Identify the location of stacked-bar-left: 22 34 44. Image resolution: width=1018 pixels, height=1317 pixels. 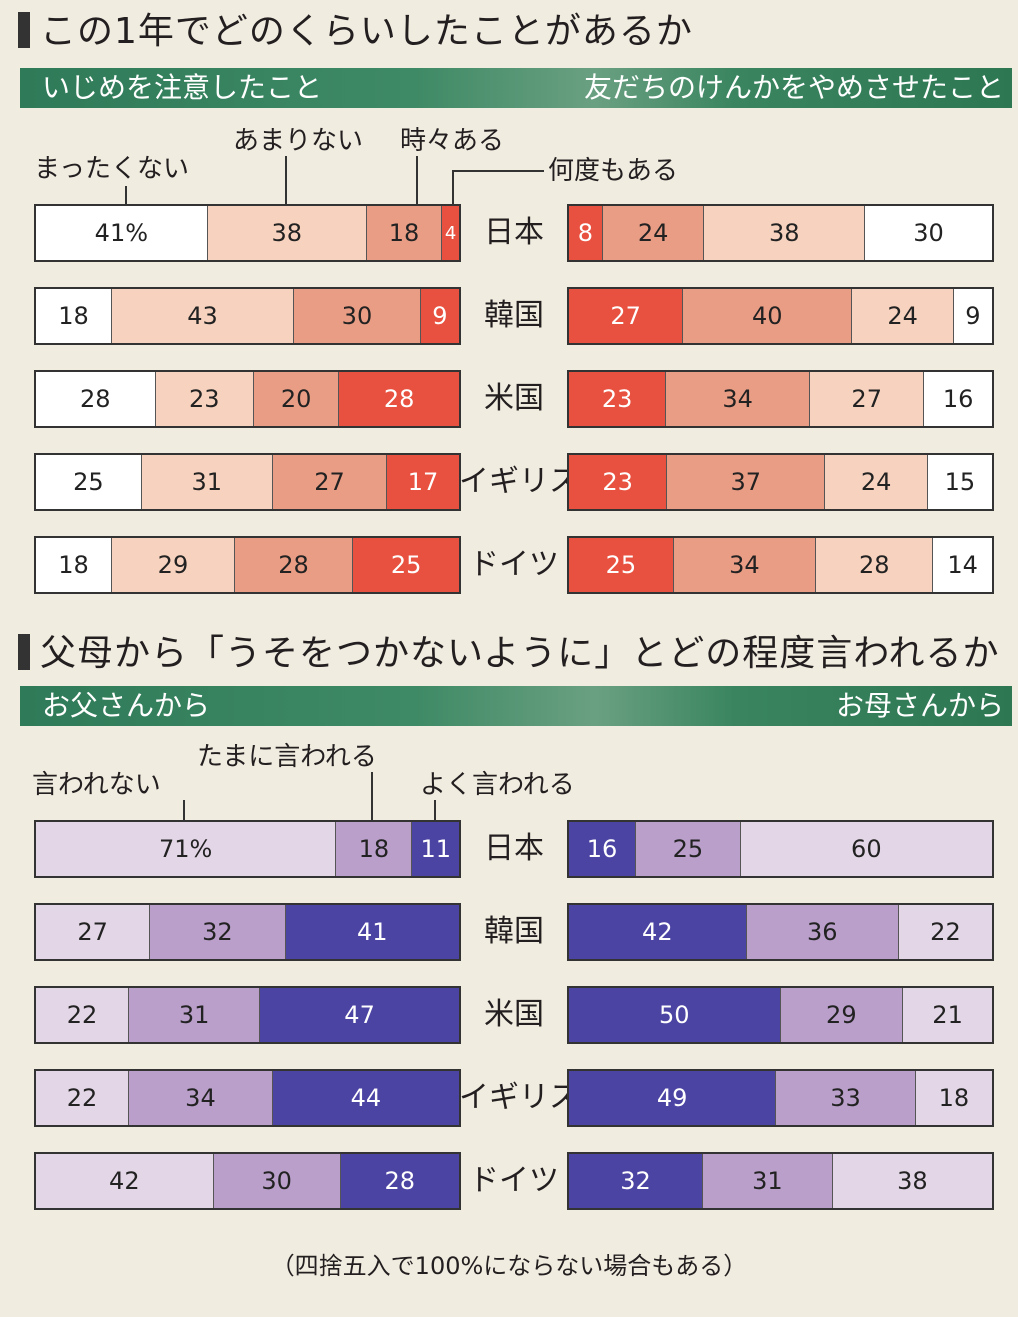
(247, 1098).